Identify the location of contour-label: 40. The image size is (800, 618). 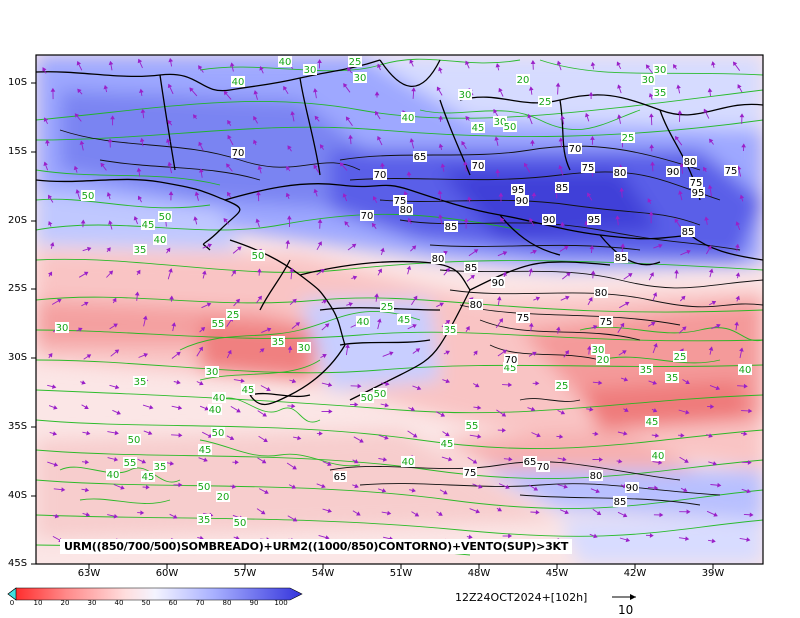
(113, 475).